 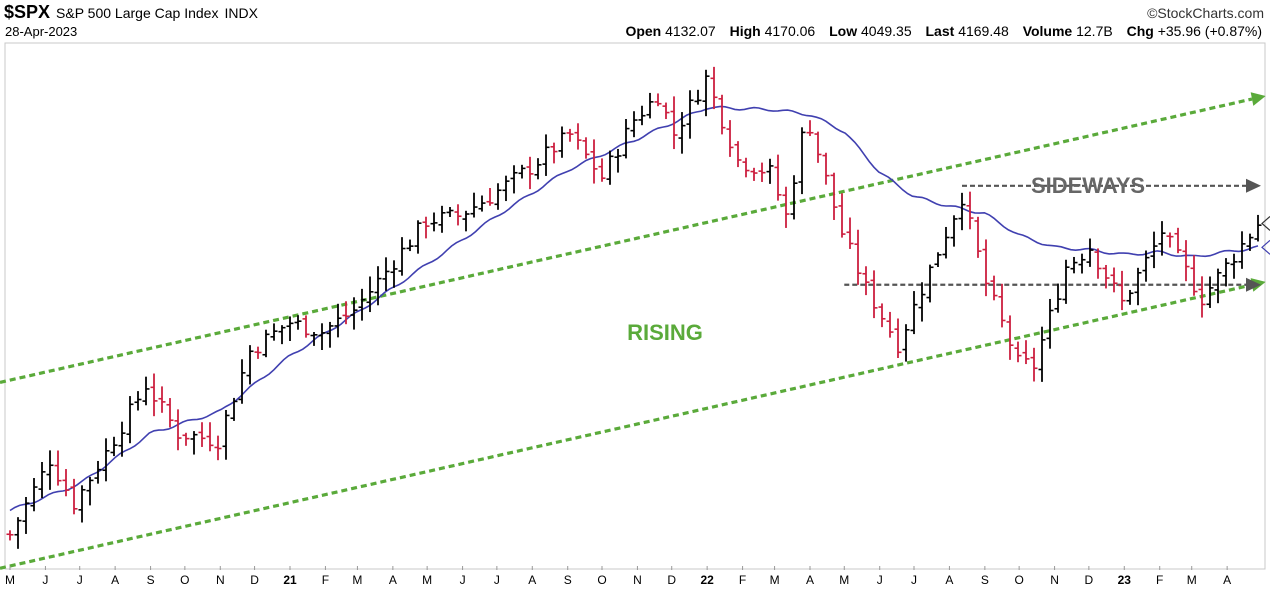 What do you see at coordinates (1205, 13) in the screenshot?
I see `brand-watermark: ©StockCharts.com` at bounding box center [1205, 13].